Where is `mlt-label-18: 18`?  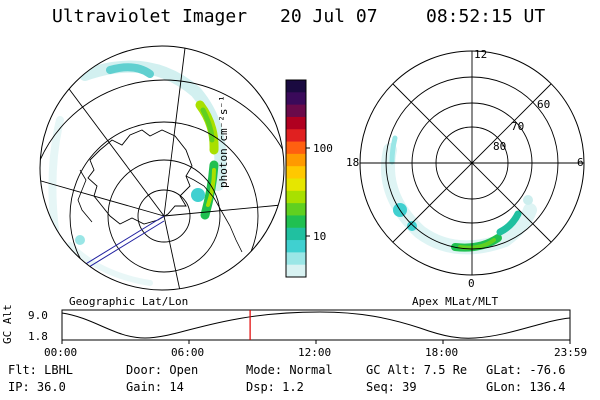
mlt-label-18: 18 is located at coordinates (353, 162).